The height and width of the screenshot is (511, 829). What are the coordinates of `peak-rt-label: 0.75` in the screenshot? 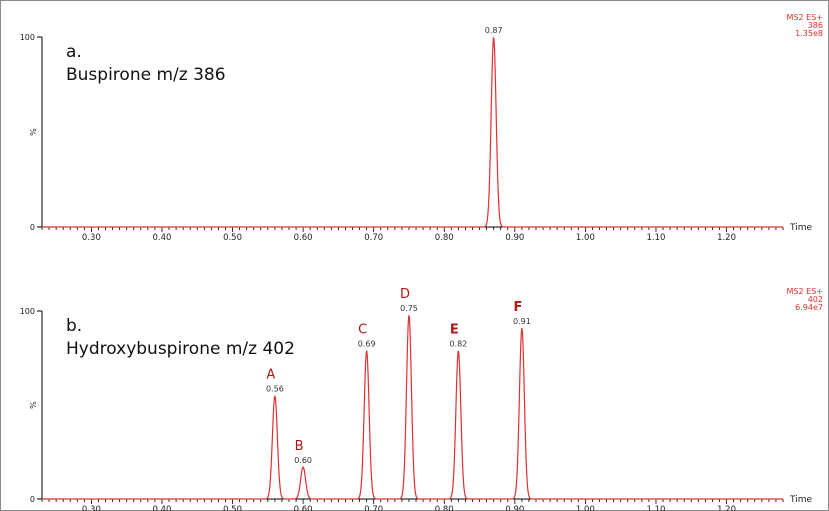 It's located at (409, 308).